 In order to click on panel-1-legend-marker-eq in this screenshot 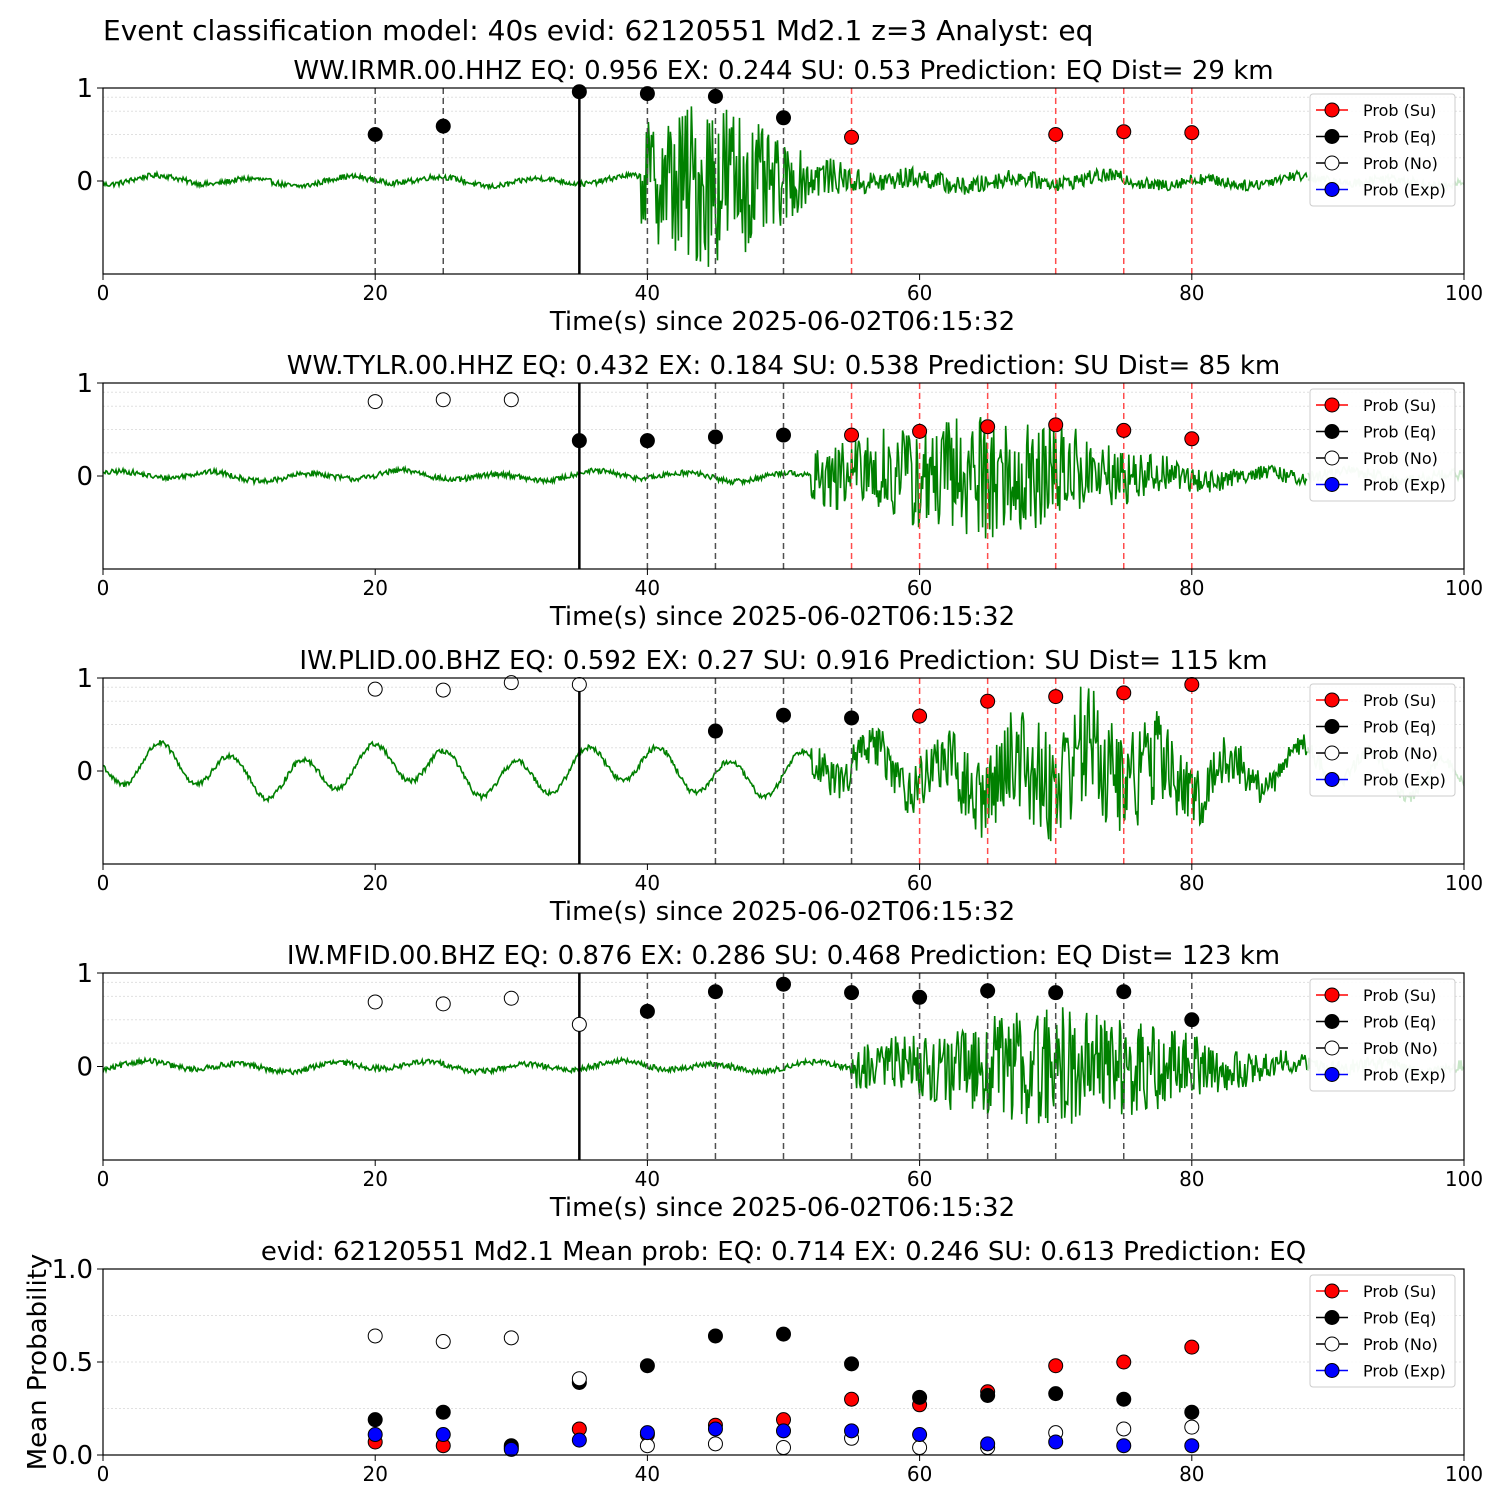, I will do `click(1332, 136)`.